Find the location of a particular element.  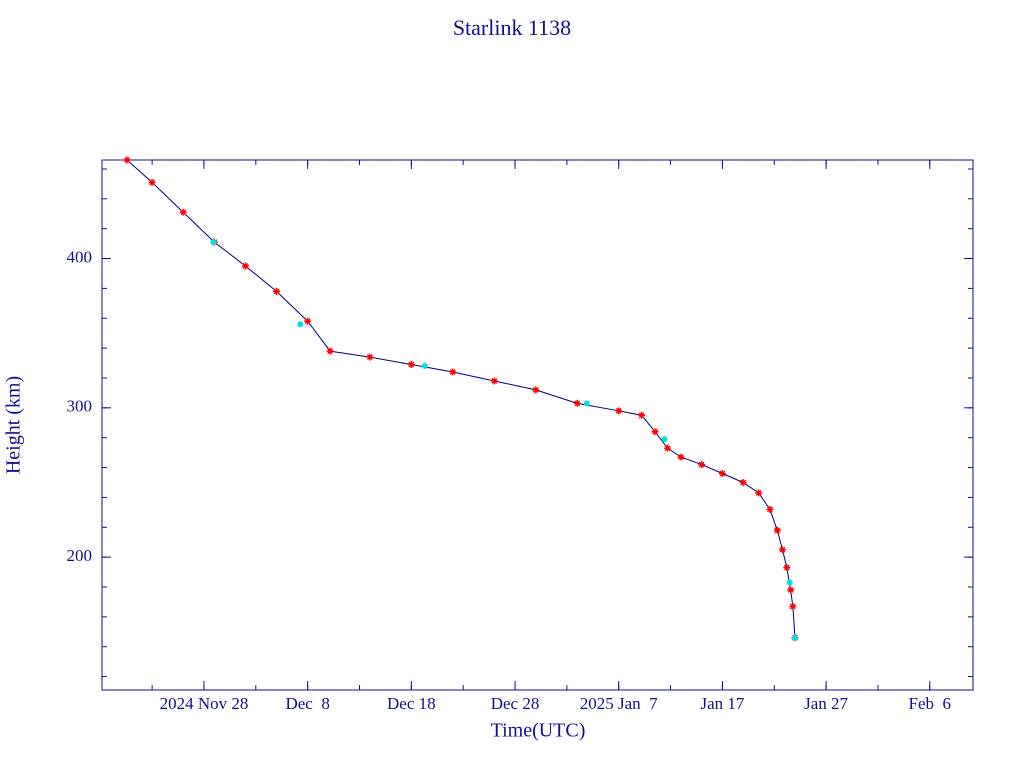

x-tick-label: Jan 17 is located at coordinates (722, 703).